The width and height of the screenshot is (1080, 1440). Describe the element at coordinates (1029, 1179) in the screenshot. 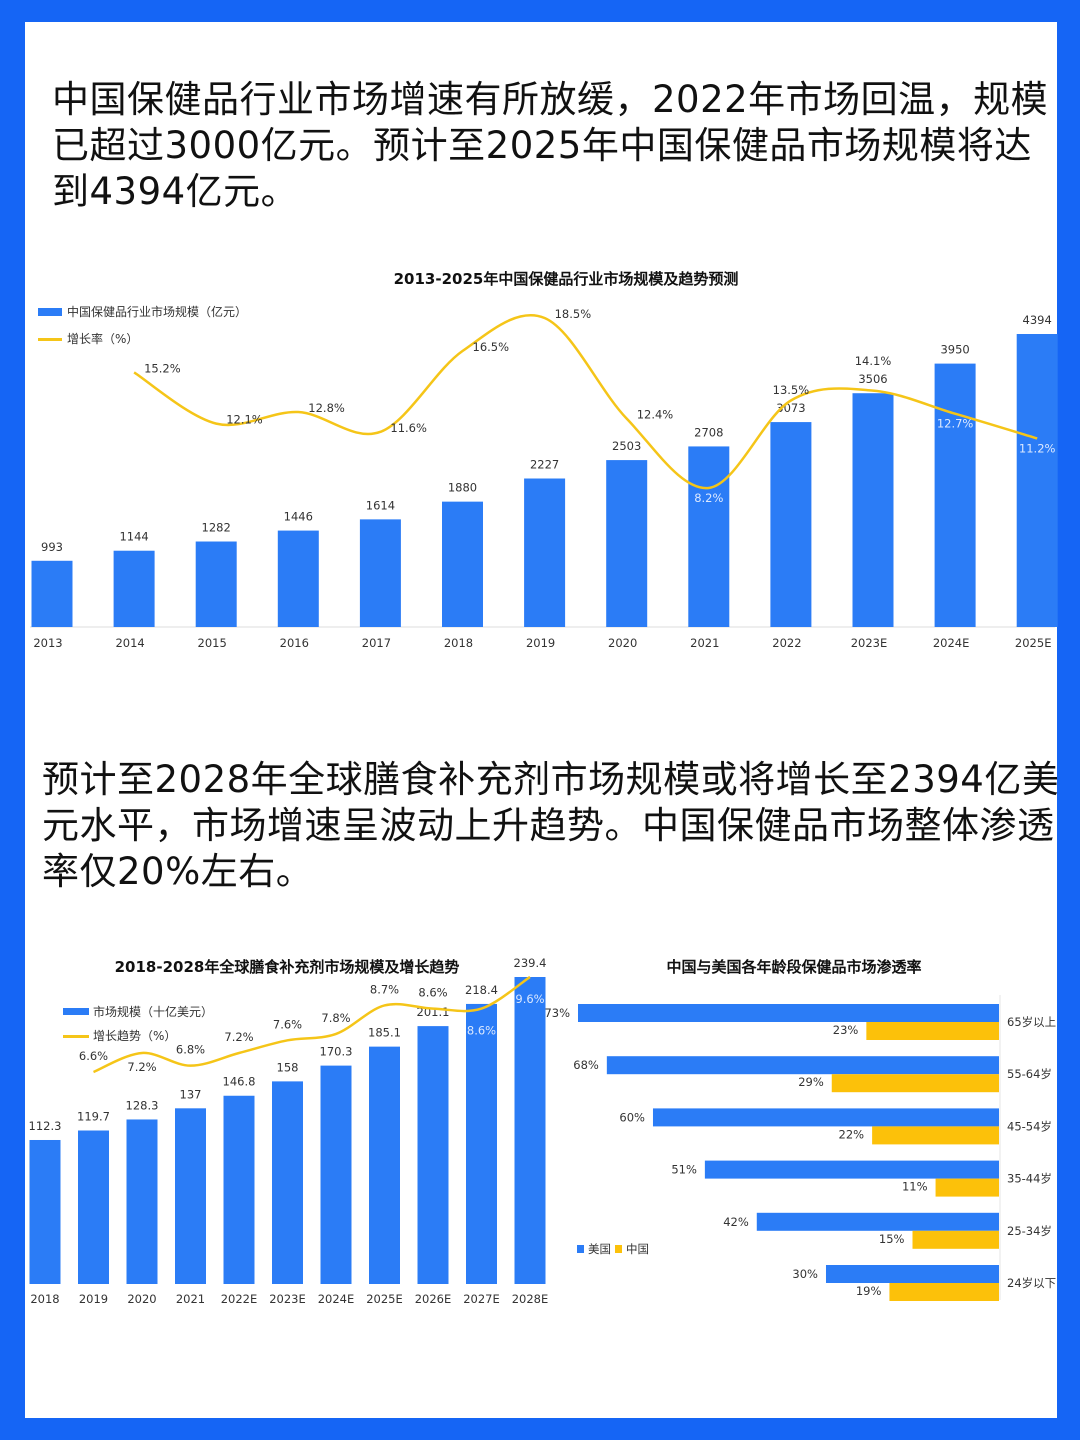

I see `chart3-y-tick: 35-44岁` at that location.